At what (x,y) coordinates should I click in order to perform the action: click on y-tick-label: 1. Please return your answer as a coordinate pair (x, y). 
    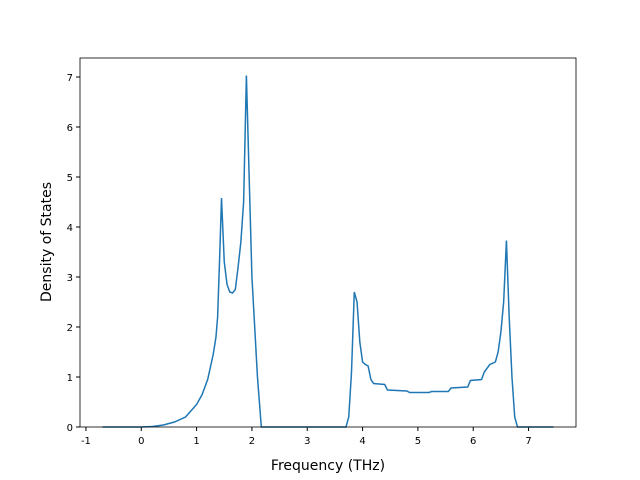
    Looking at the image, I should click on (70, 378).